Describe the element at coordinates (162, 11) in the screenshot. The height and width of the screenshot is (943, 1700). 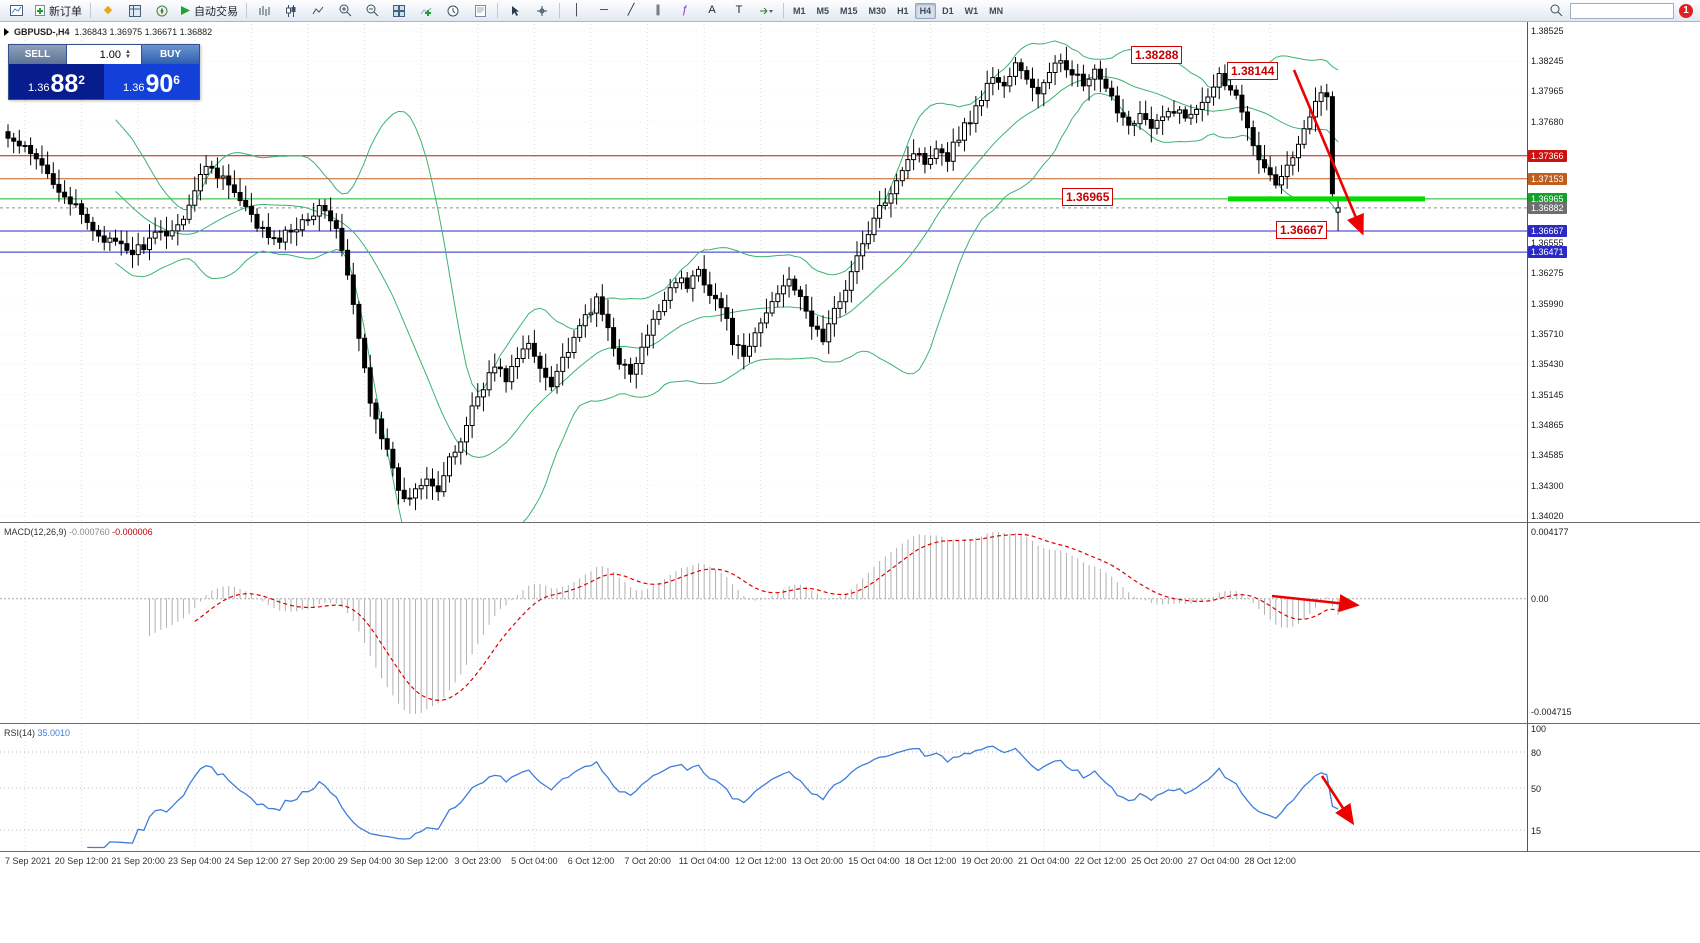
I see `navigator-icon` at that location.